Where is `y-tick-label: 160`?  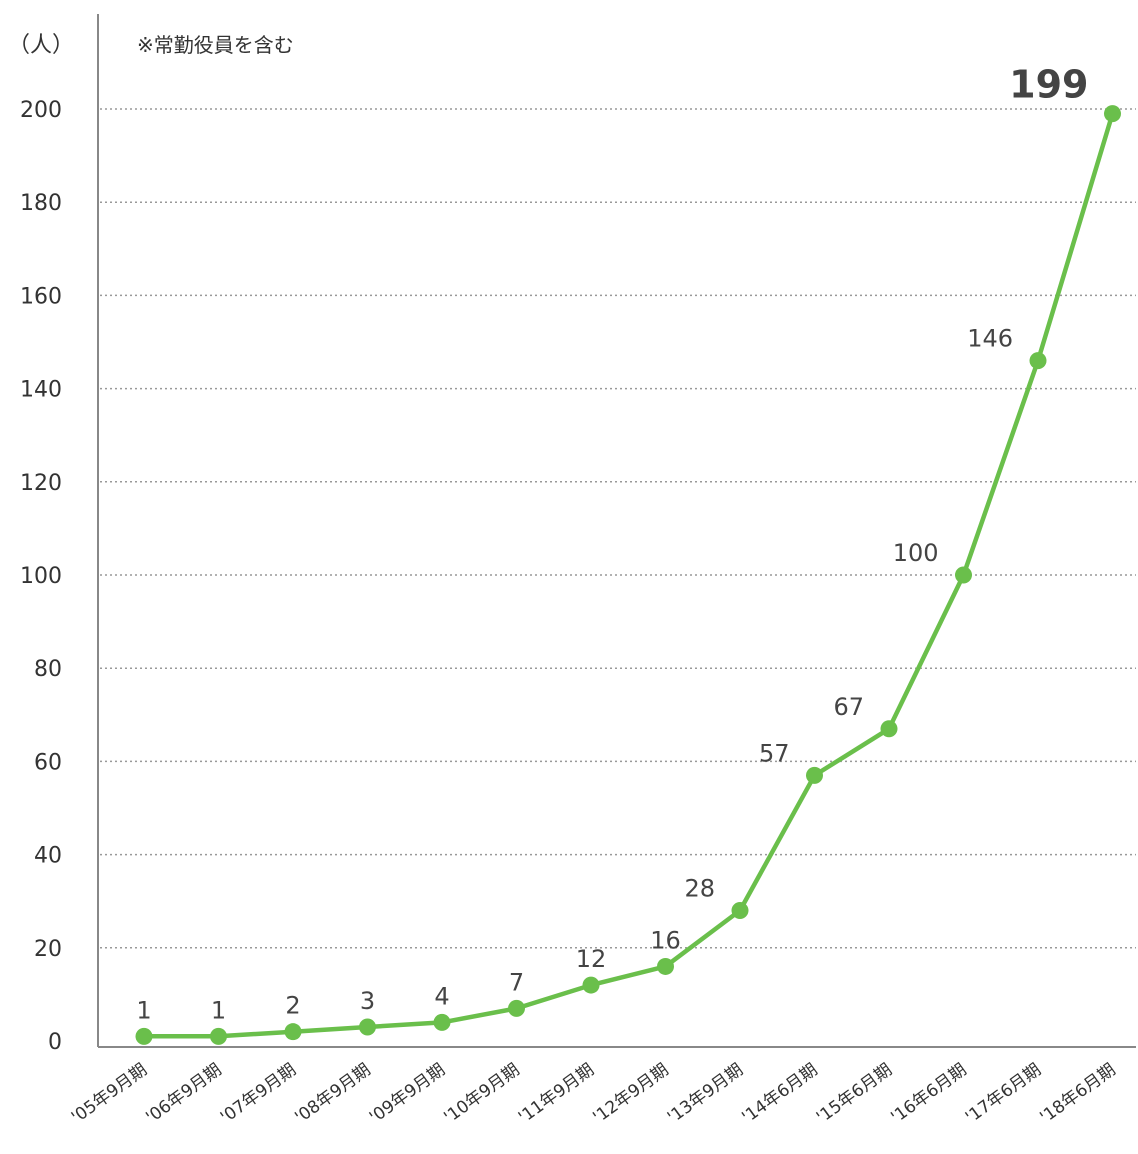 y-tick-label: 160 is located at coordinates (41, 296).